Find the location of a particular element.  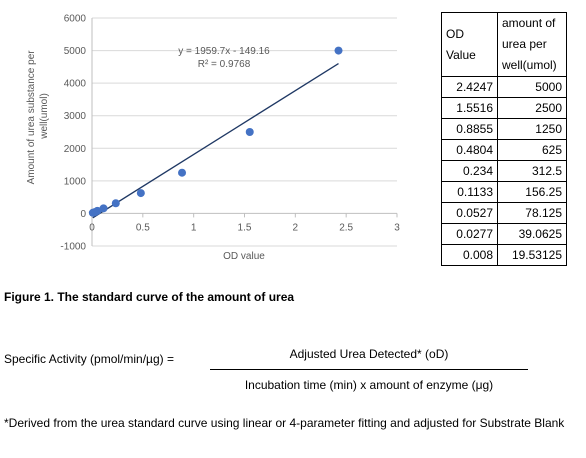

header-amount-line3: well(umol) is located at coordinates (529, 65).